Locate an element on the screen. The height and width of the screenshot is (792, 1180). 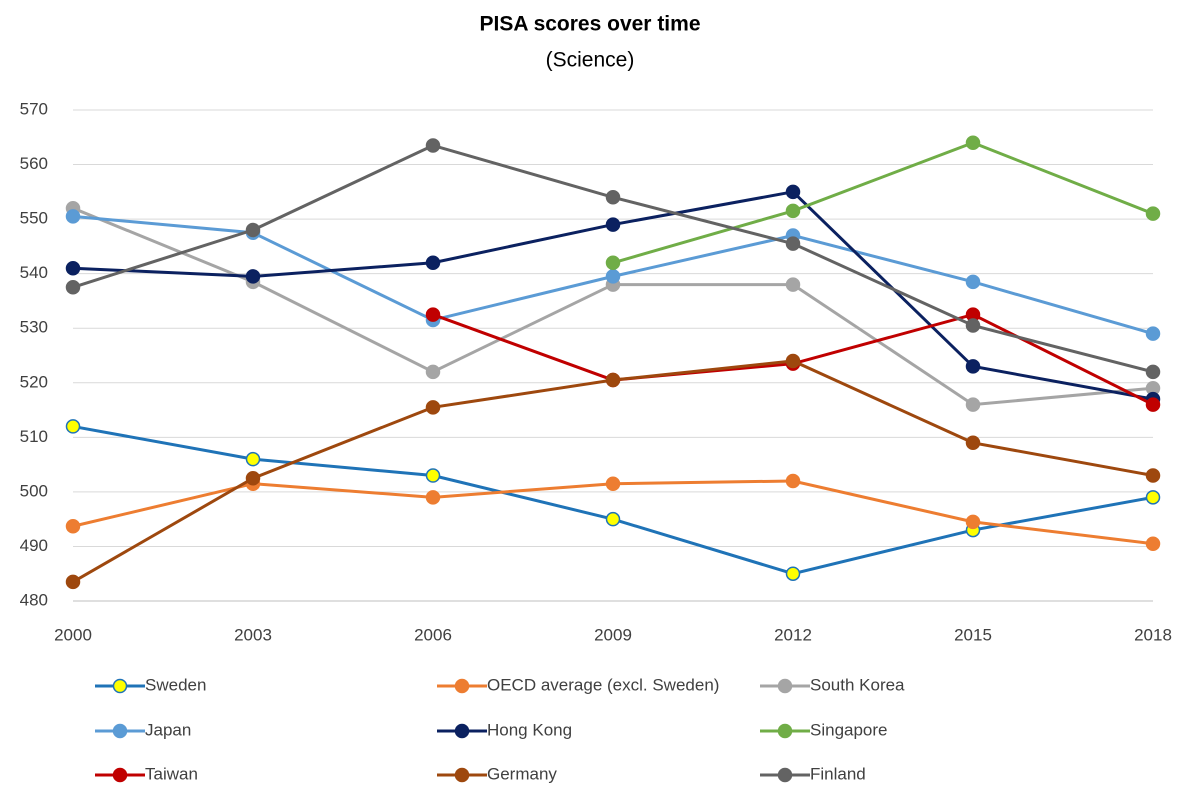
y-tick-label: 530 is located at coordinates (34, 327).